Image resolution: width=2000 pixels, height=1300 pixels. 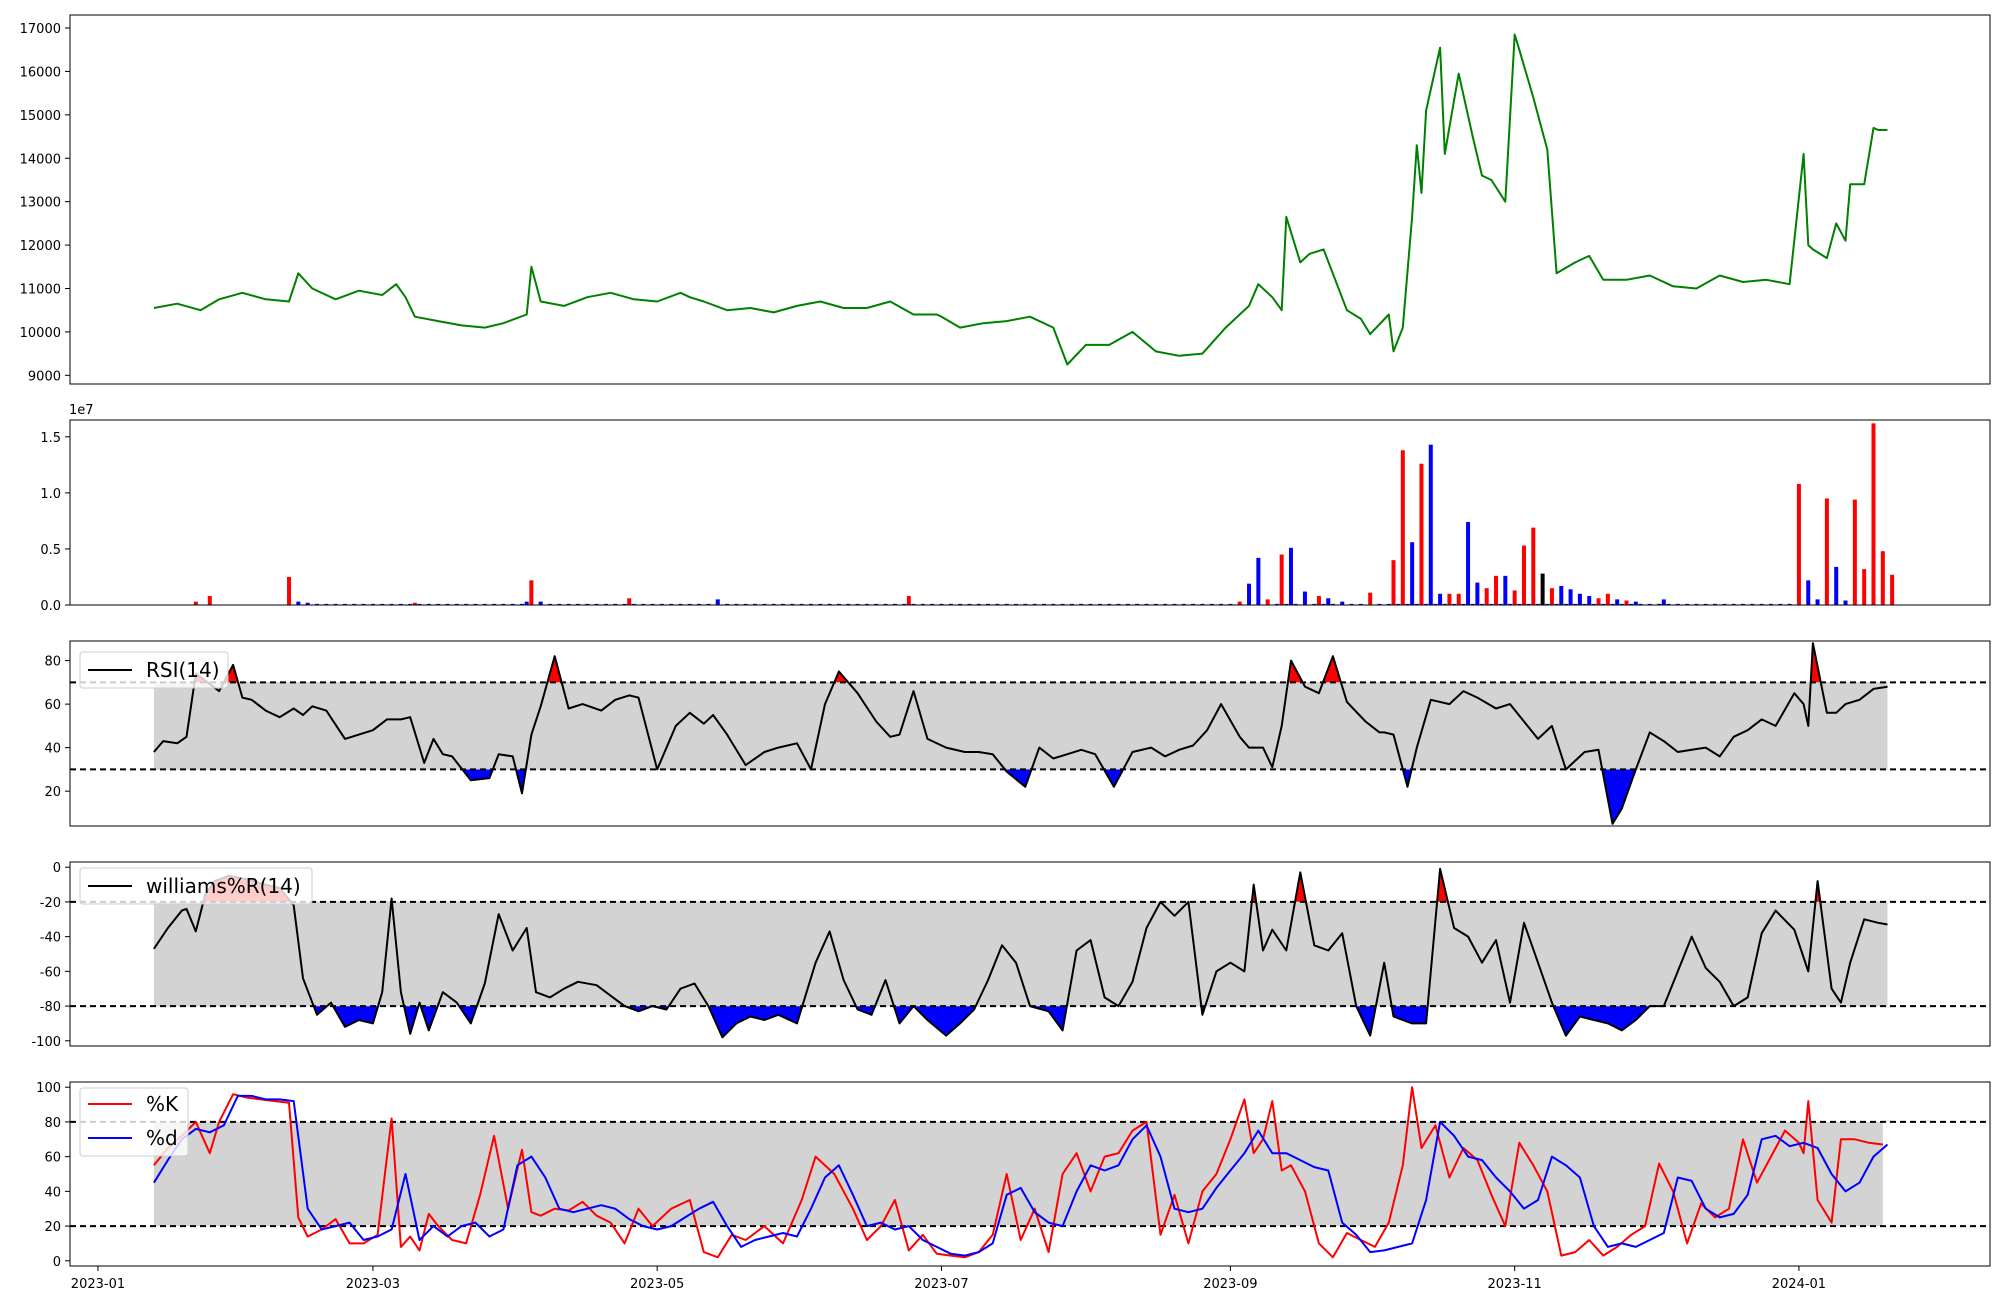 I want to click on williams-ytick-label: -100, so click(x=46, y=1042).